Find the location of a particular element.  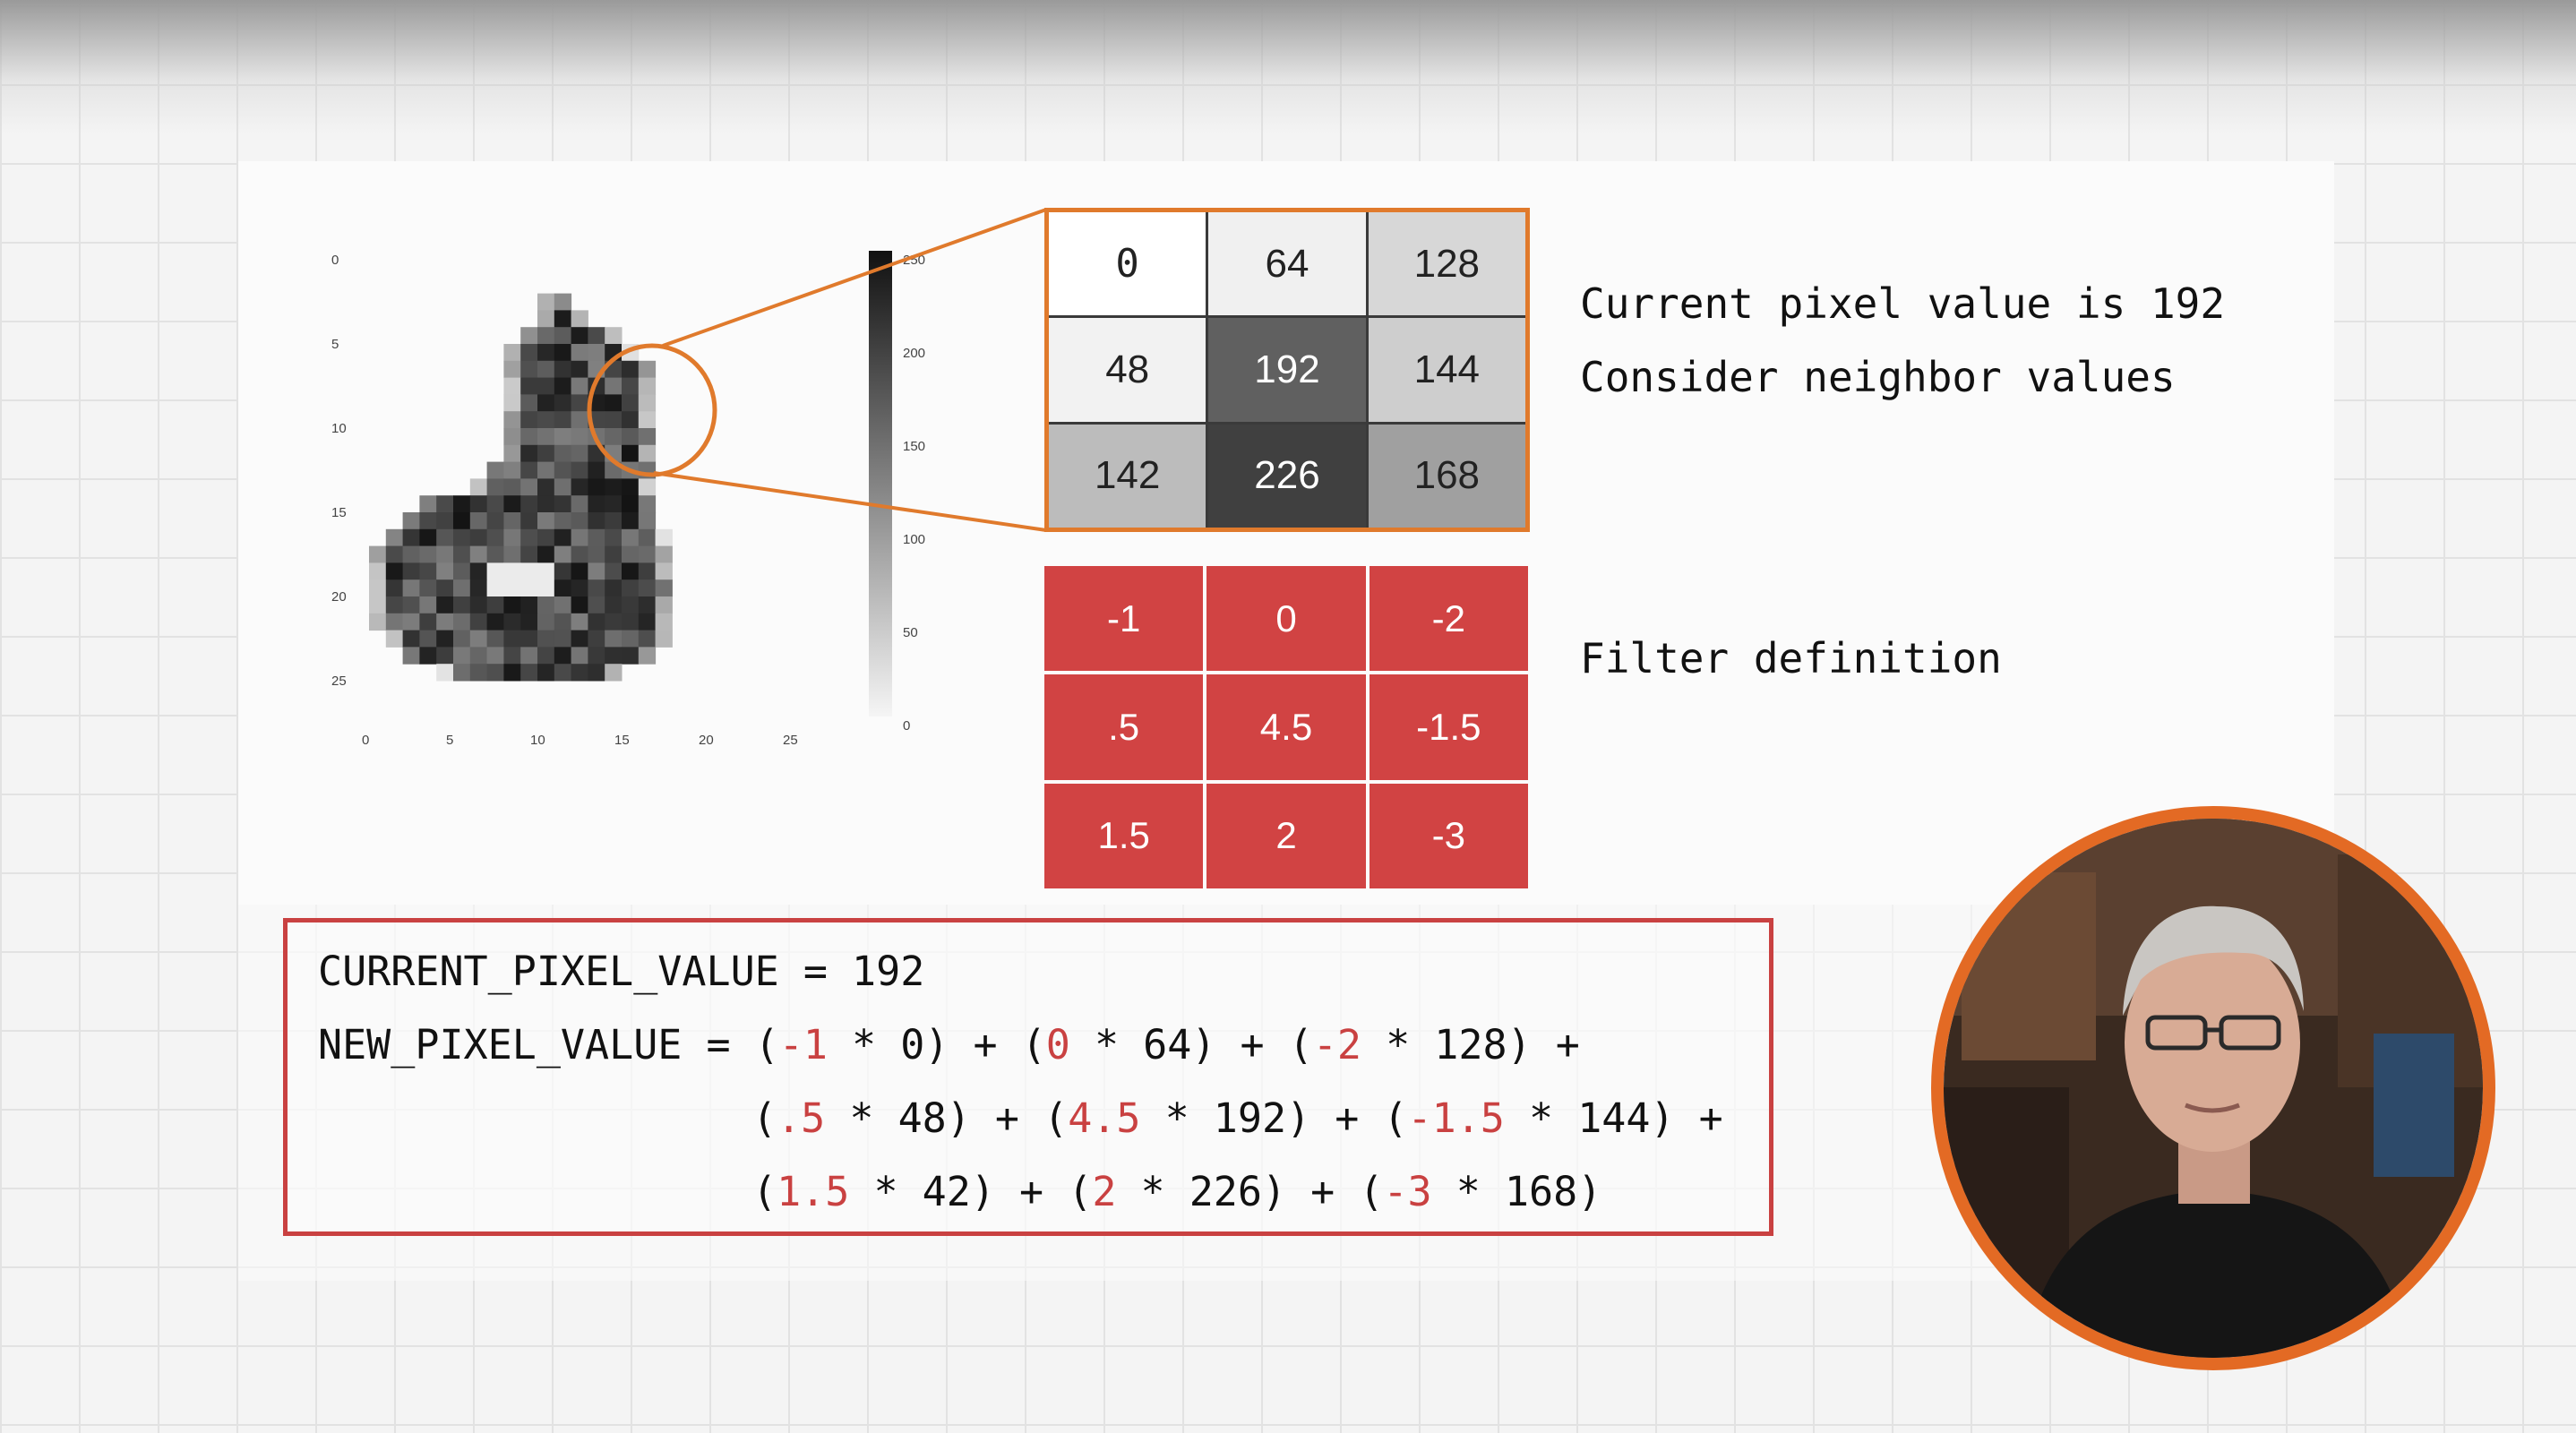

filter-cell: -1.5 is located at coordinates (1448, 727).